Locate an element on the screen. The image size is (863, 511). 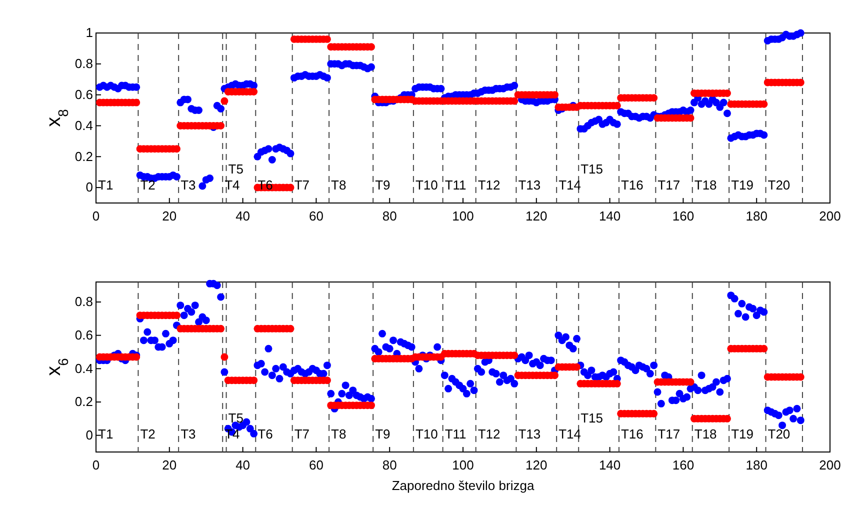
y-tick-label: 1 is located at coordinates (89, 32).